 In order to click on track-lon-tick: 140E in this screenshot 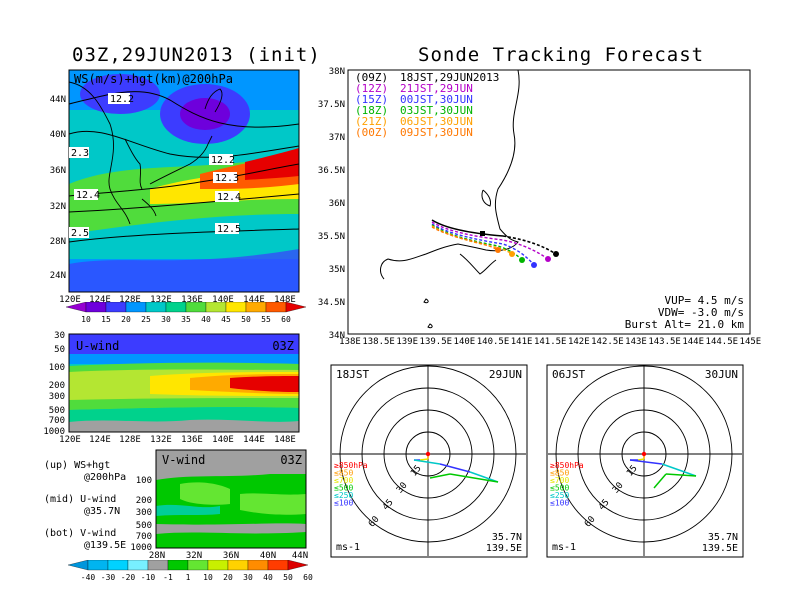, I will do `click(465, 341)`.